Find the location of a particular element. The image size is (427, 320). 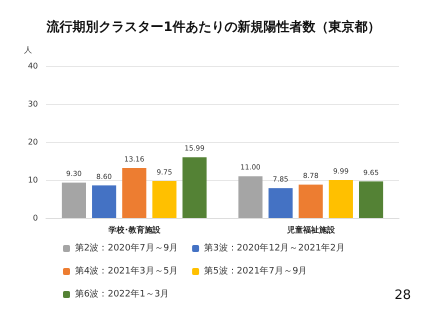

legend-label: 第2波：2020年7月～9月 is located at coordinates (126, 248).